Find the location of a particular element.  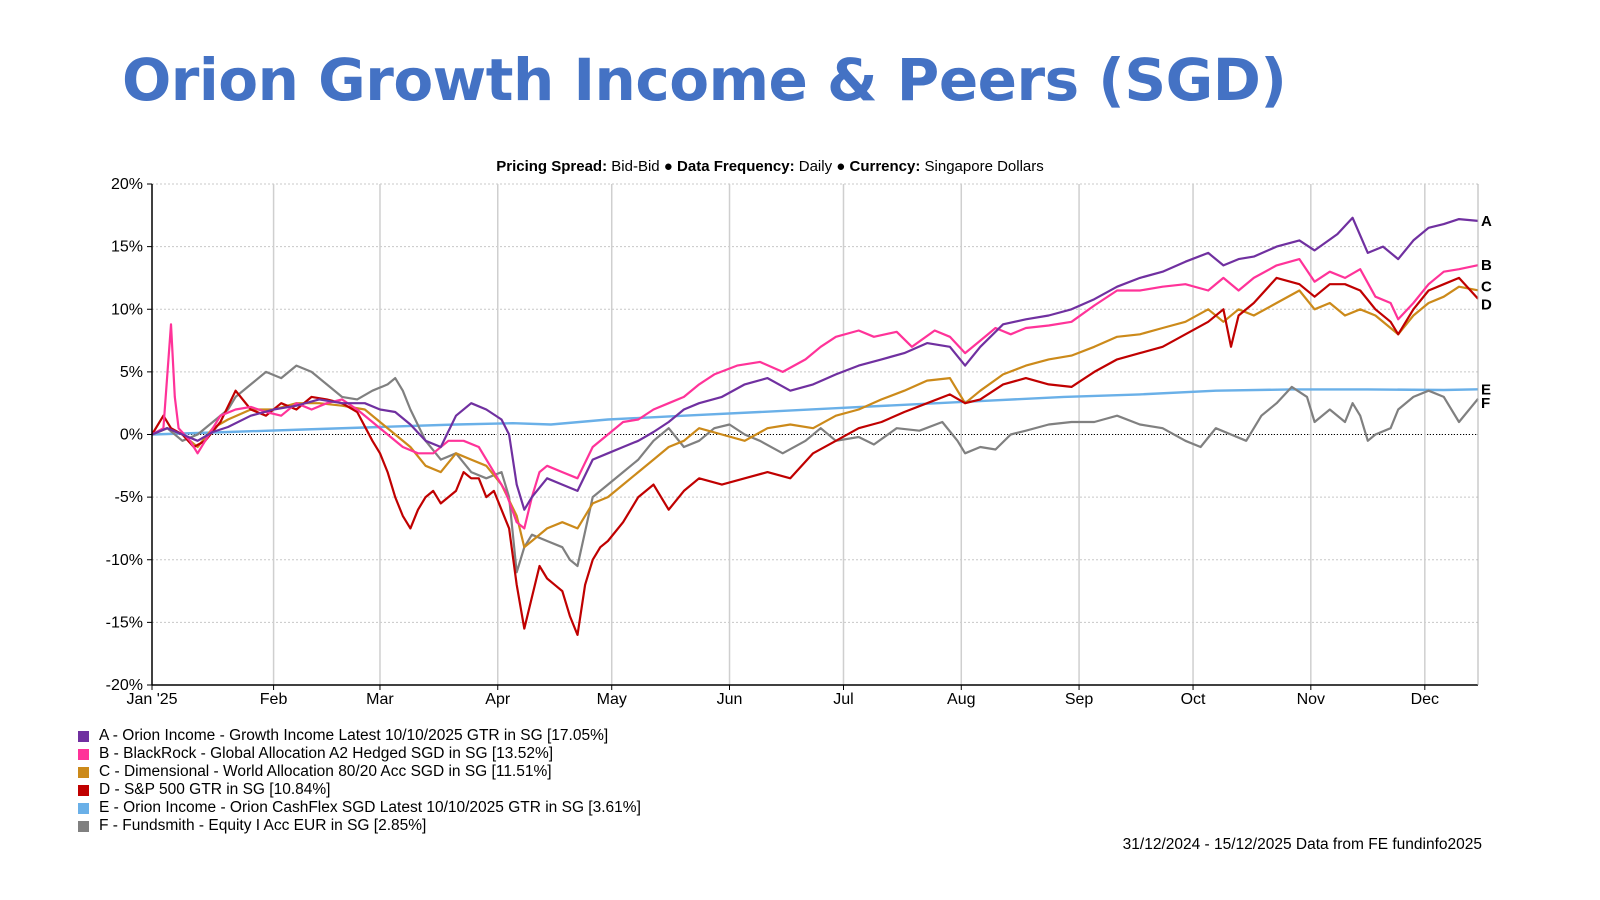

legend-item: D - S&P 500 GTR in SG [10.84%] is located at coordinates (359, 790).